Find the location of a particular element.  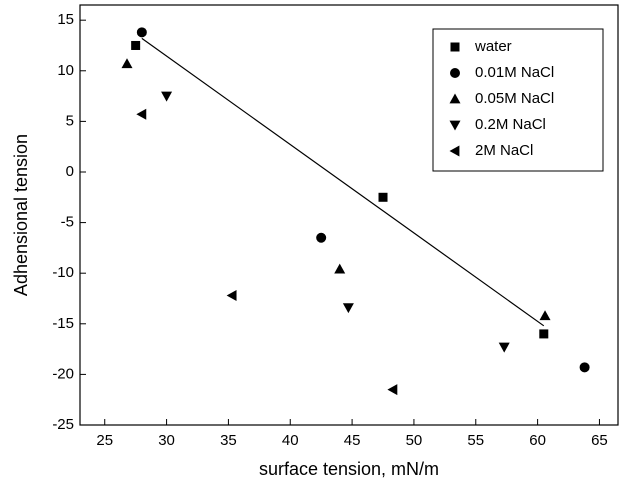

y-tick-label: -25 is located at coordinates (63, 424).